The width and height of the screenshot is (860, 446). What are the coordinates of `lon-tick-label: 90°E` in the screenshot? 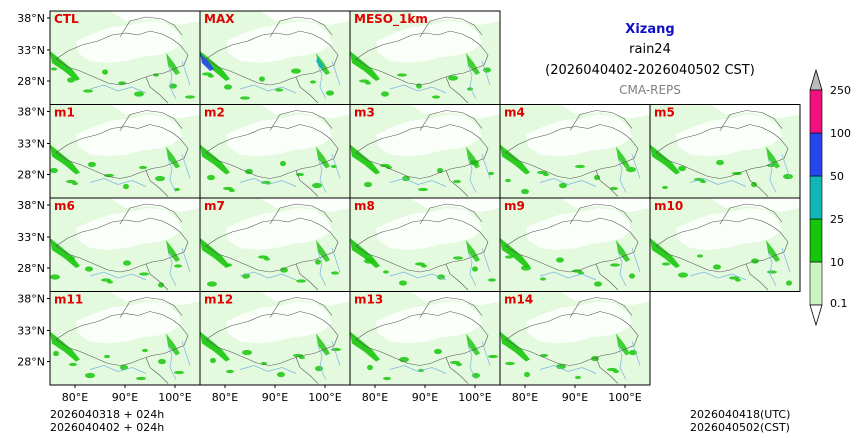 It's located at (125, 397).